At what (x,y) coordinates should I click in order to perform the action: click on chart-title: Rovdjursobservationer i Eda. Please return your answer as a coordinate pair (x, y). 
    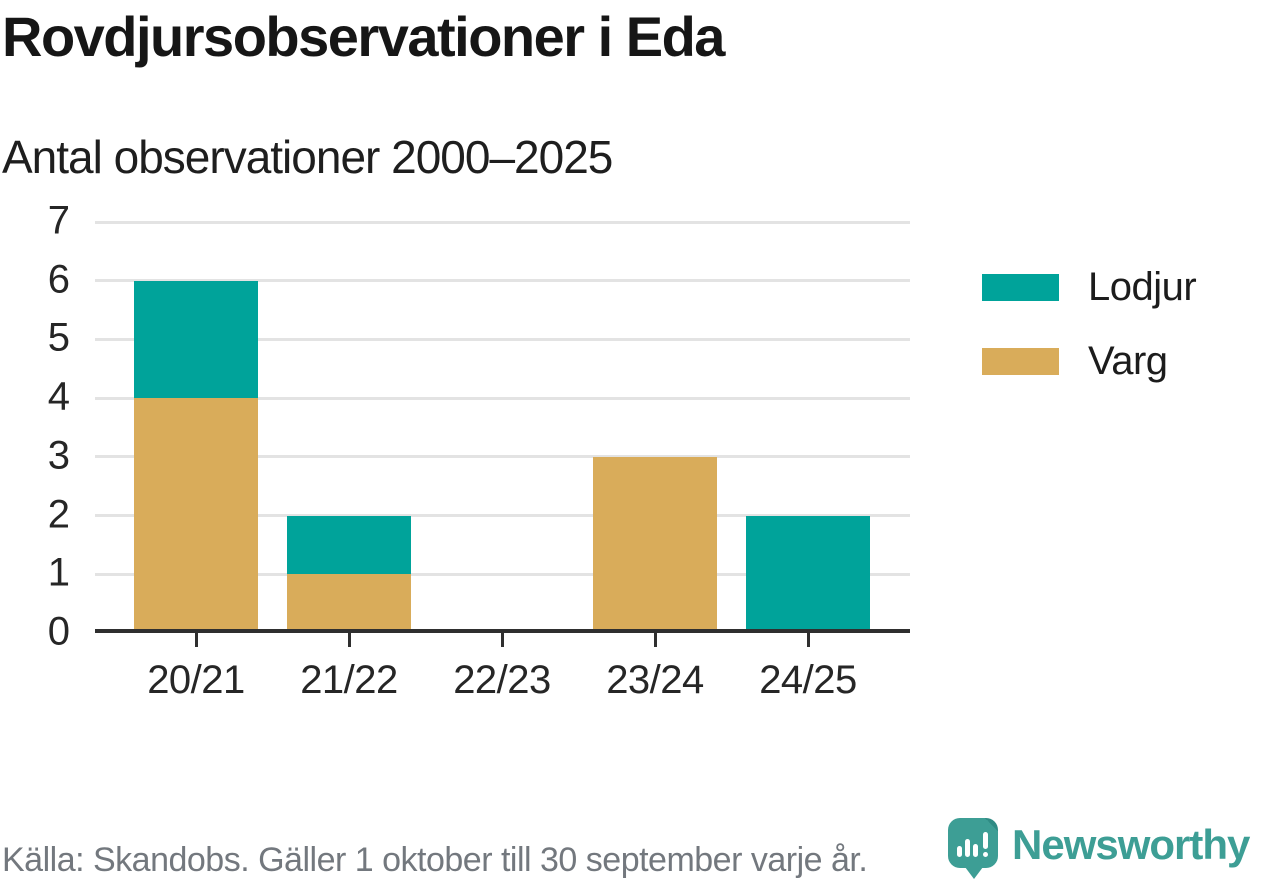
    Looking at the image, I should click on (363, 36).